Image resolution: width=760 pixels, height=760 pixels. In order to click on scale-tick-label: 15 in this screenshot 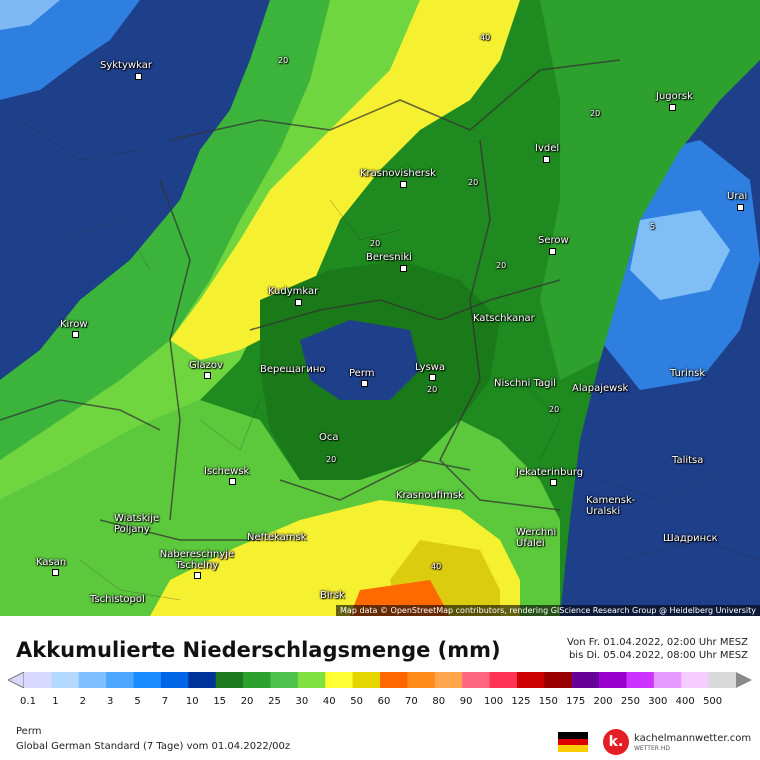, I will do `click(220, 701)`.